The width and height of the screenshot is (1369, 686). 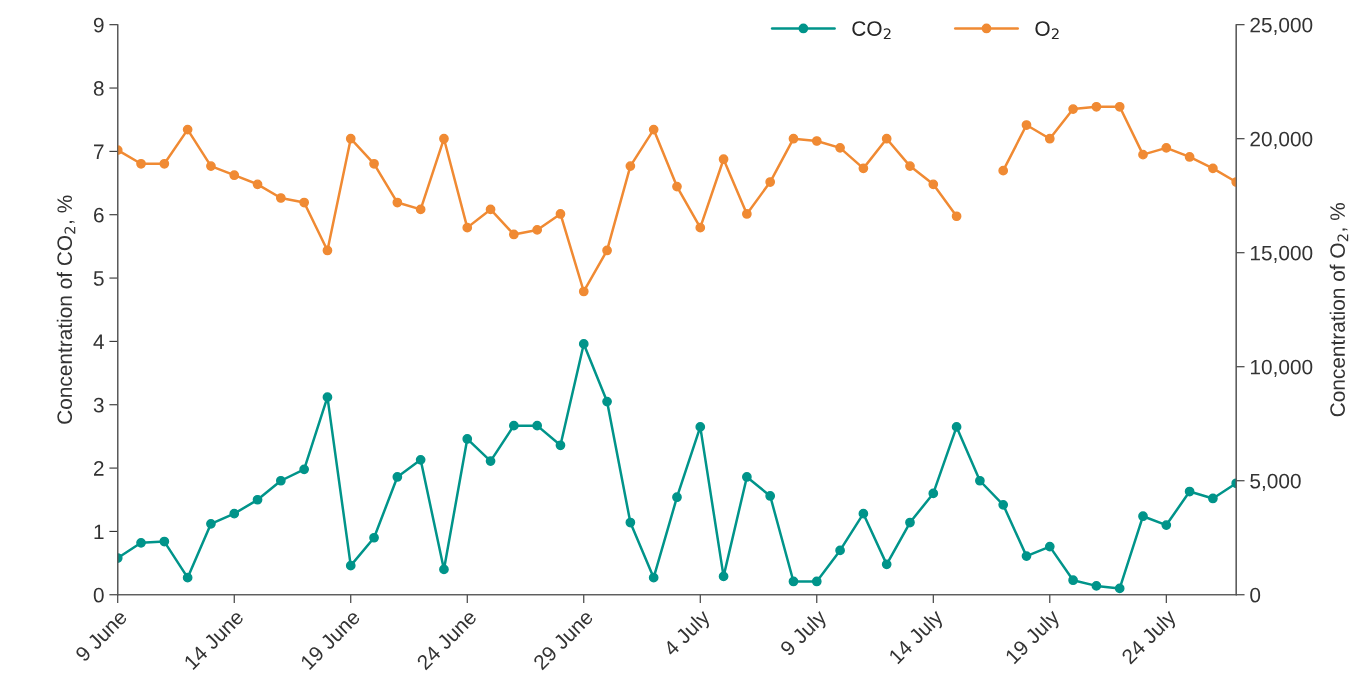 I want to click on y-tick-label: 2, so click(x=99, y=468).